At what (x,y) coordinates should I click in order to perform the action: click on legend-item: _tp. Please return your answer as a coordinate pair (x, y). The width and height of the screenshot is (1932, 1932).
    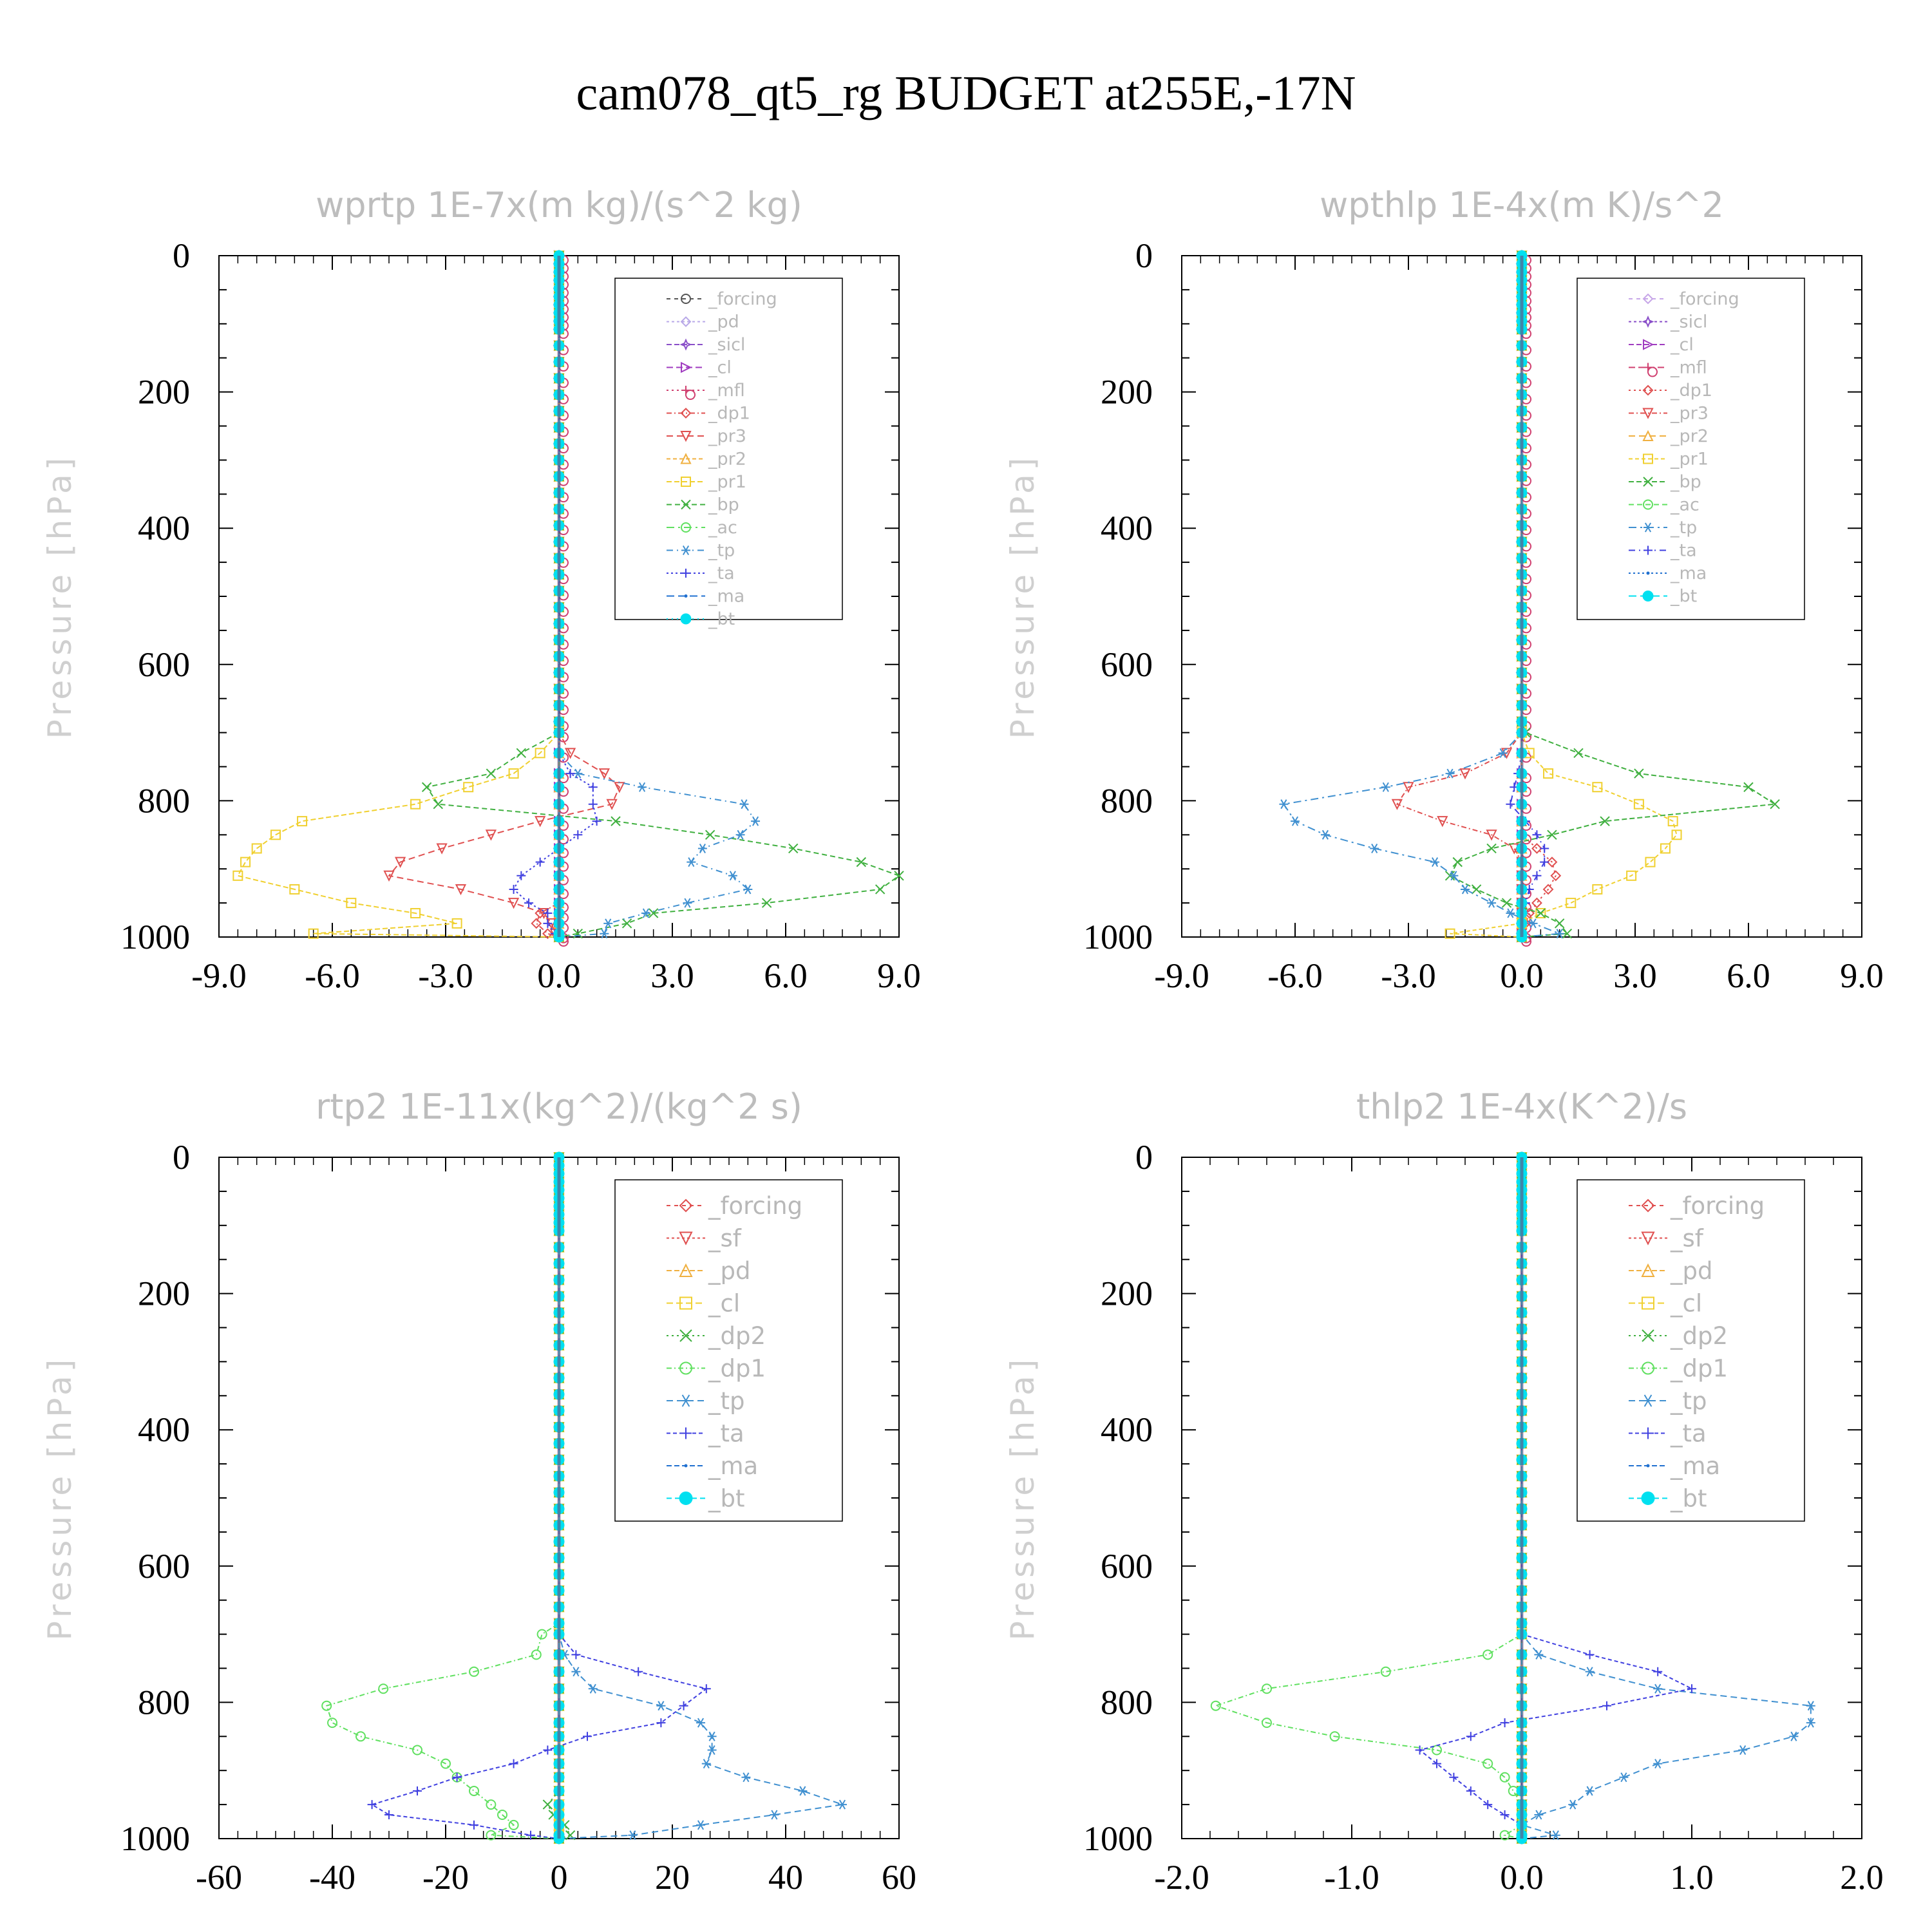
    Looking at the image, I should click on (1663, 528).